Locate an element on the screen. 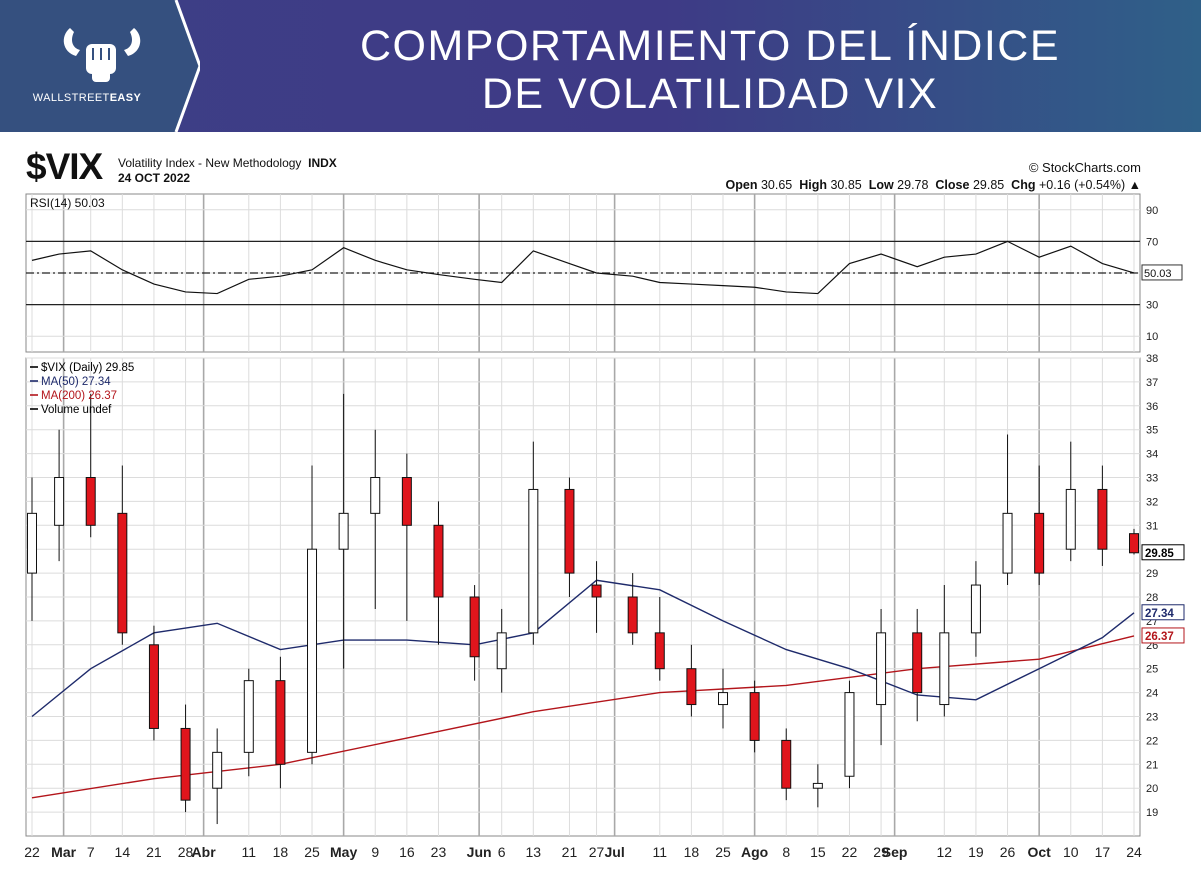  x-tick-label: 13 is located at coordinates (534, 852).